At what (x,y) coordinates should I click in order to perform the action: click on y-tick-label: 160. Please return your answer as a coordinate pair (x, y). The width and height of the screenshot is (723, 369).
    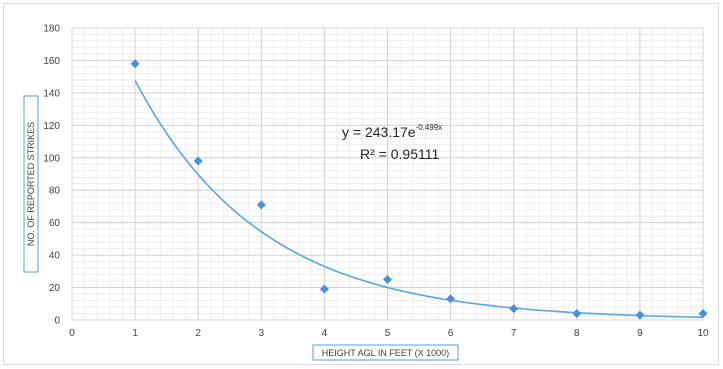
    Looking at the image, I should click on (51, 61).